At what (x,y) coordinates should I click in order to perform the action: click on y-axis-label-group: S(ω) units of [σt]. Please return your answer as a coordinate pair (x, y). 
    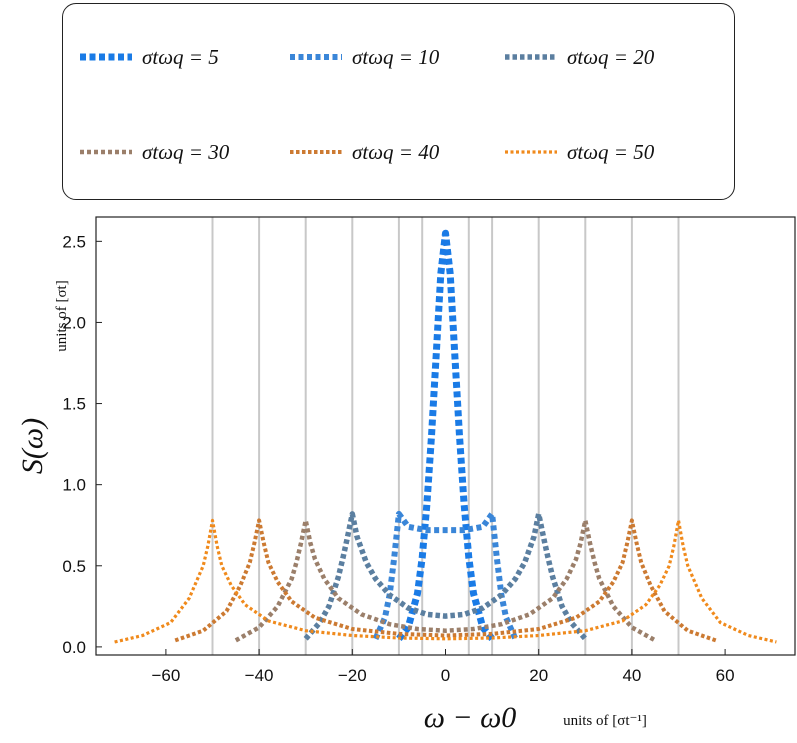
    Looking at the image, I should click on (43, 377).